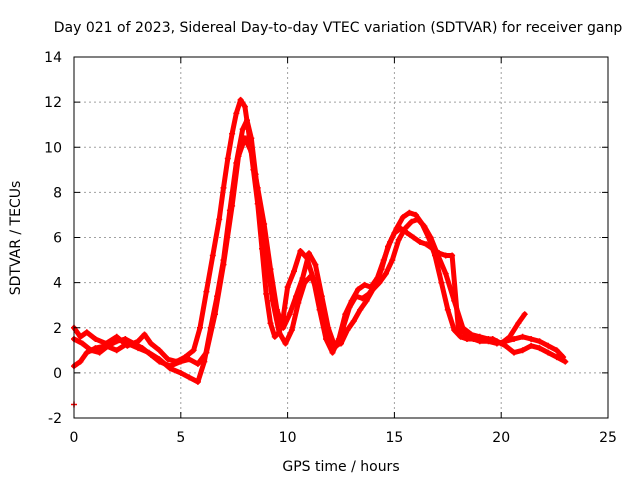 The width and height of the screenshot is (640, 480). Describe the element at coordinates (53, 148) in the screenshot. I see `y-tick-label: 10` at that location.